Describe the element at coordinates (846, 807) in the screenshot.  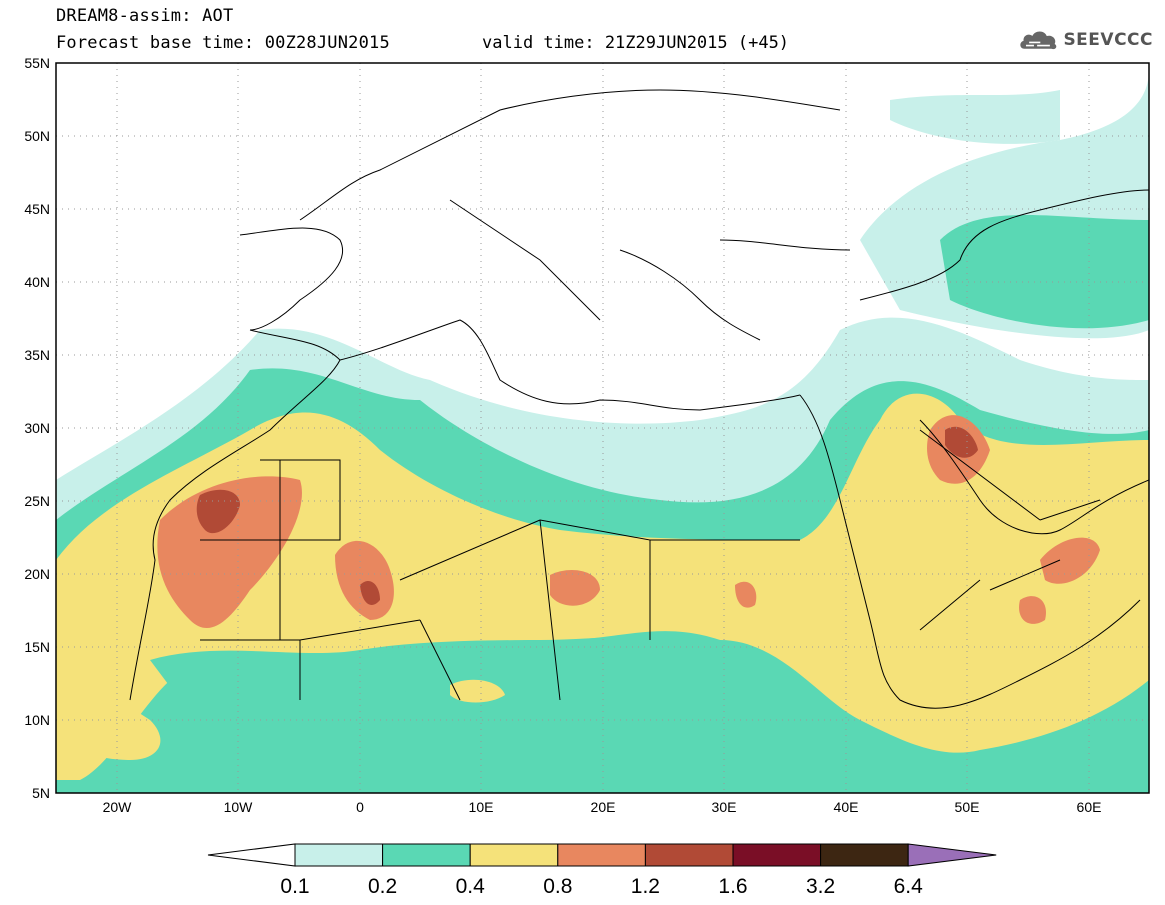
I see `lon-label: 40E` at that location.